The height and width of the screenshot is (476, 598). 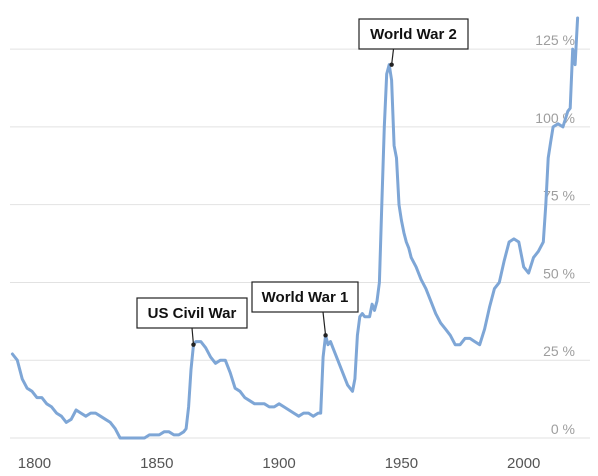 I want to click on annotation-world-war-2: World War 2, so click(x=413, y=42).